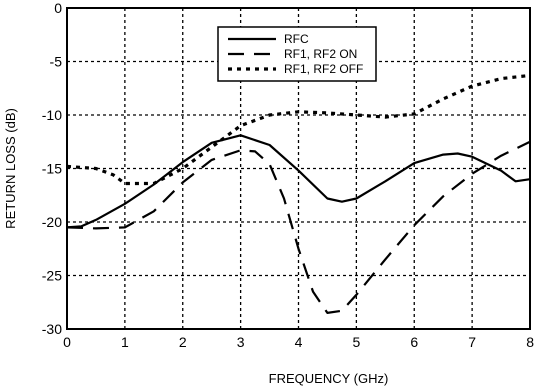 Image resolution: width=534 pixels, height=389 pixels. I want to click on x-tick-label: 5, so click(356, 342).